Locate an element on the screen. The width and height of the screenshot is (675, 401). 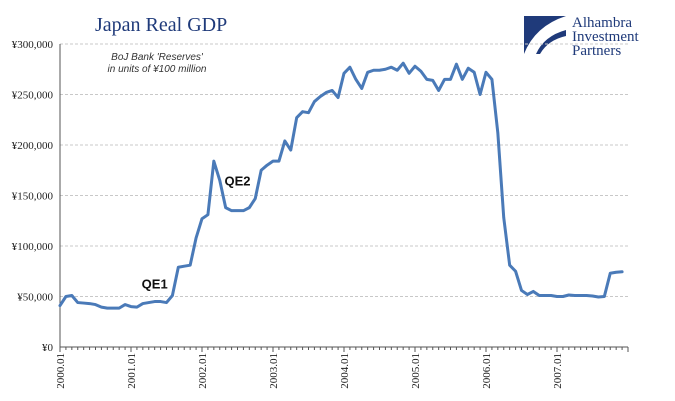
y-tick-label: ¥250,000 is located at coordinates (33, 96).